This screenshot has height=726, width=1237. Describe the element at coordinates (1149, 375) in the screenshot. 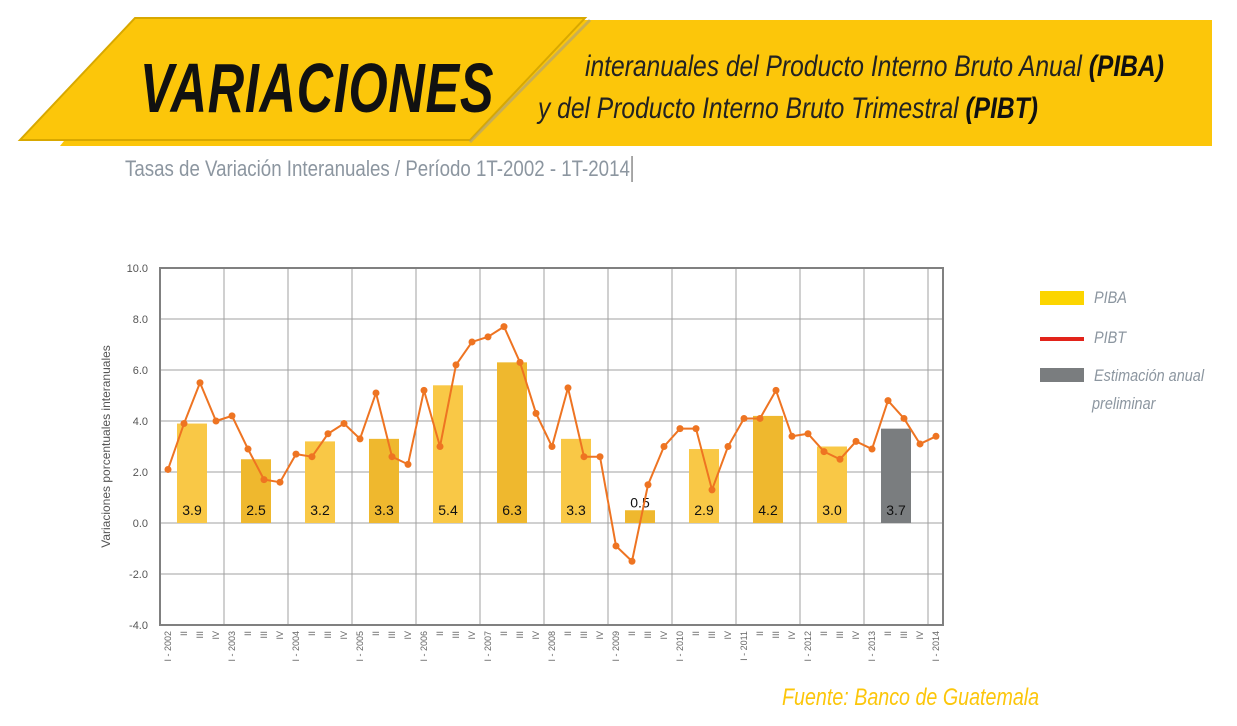

I see `legend-label-estimate: Estimación anual` at that location.